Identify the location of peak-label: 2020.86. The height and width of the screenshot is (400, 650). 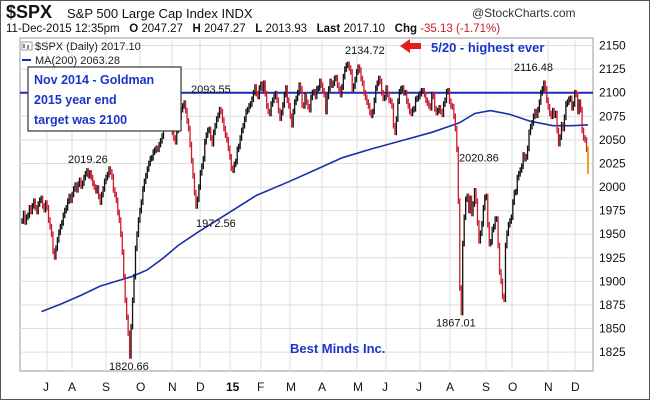
(479, 158).